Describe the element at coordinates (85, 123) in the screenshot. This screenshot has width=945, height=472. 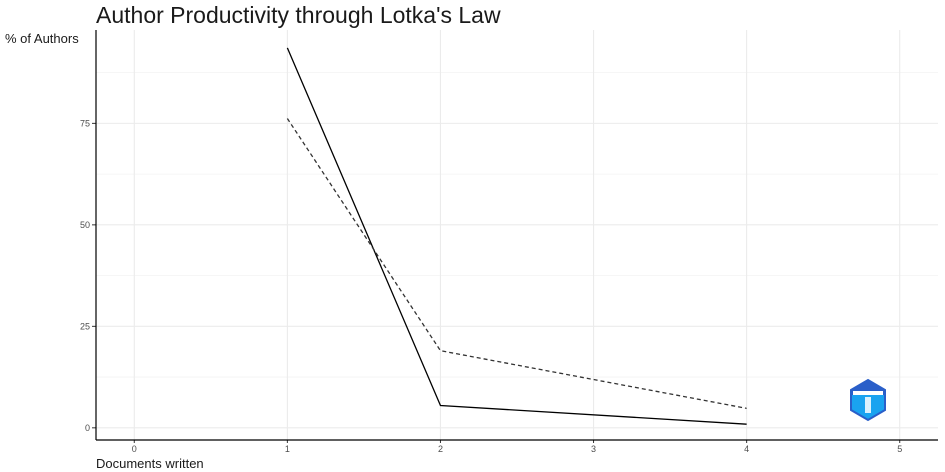
I see `y-tick-label: 75` at that location.